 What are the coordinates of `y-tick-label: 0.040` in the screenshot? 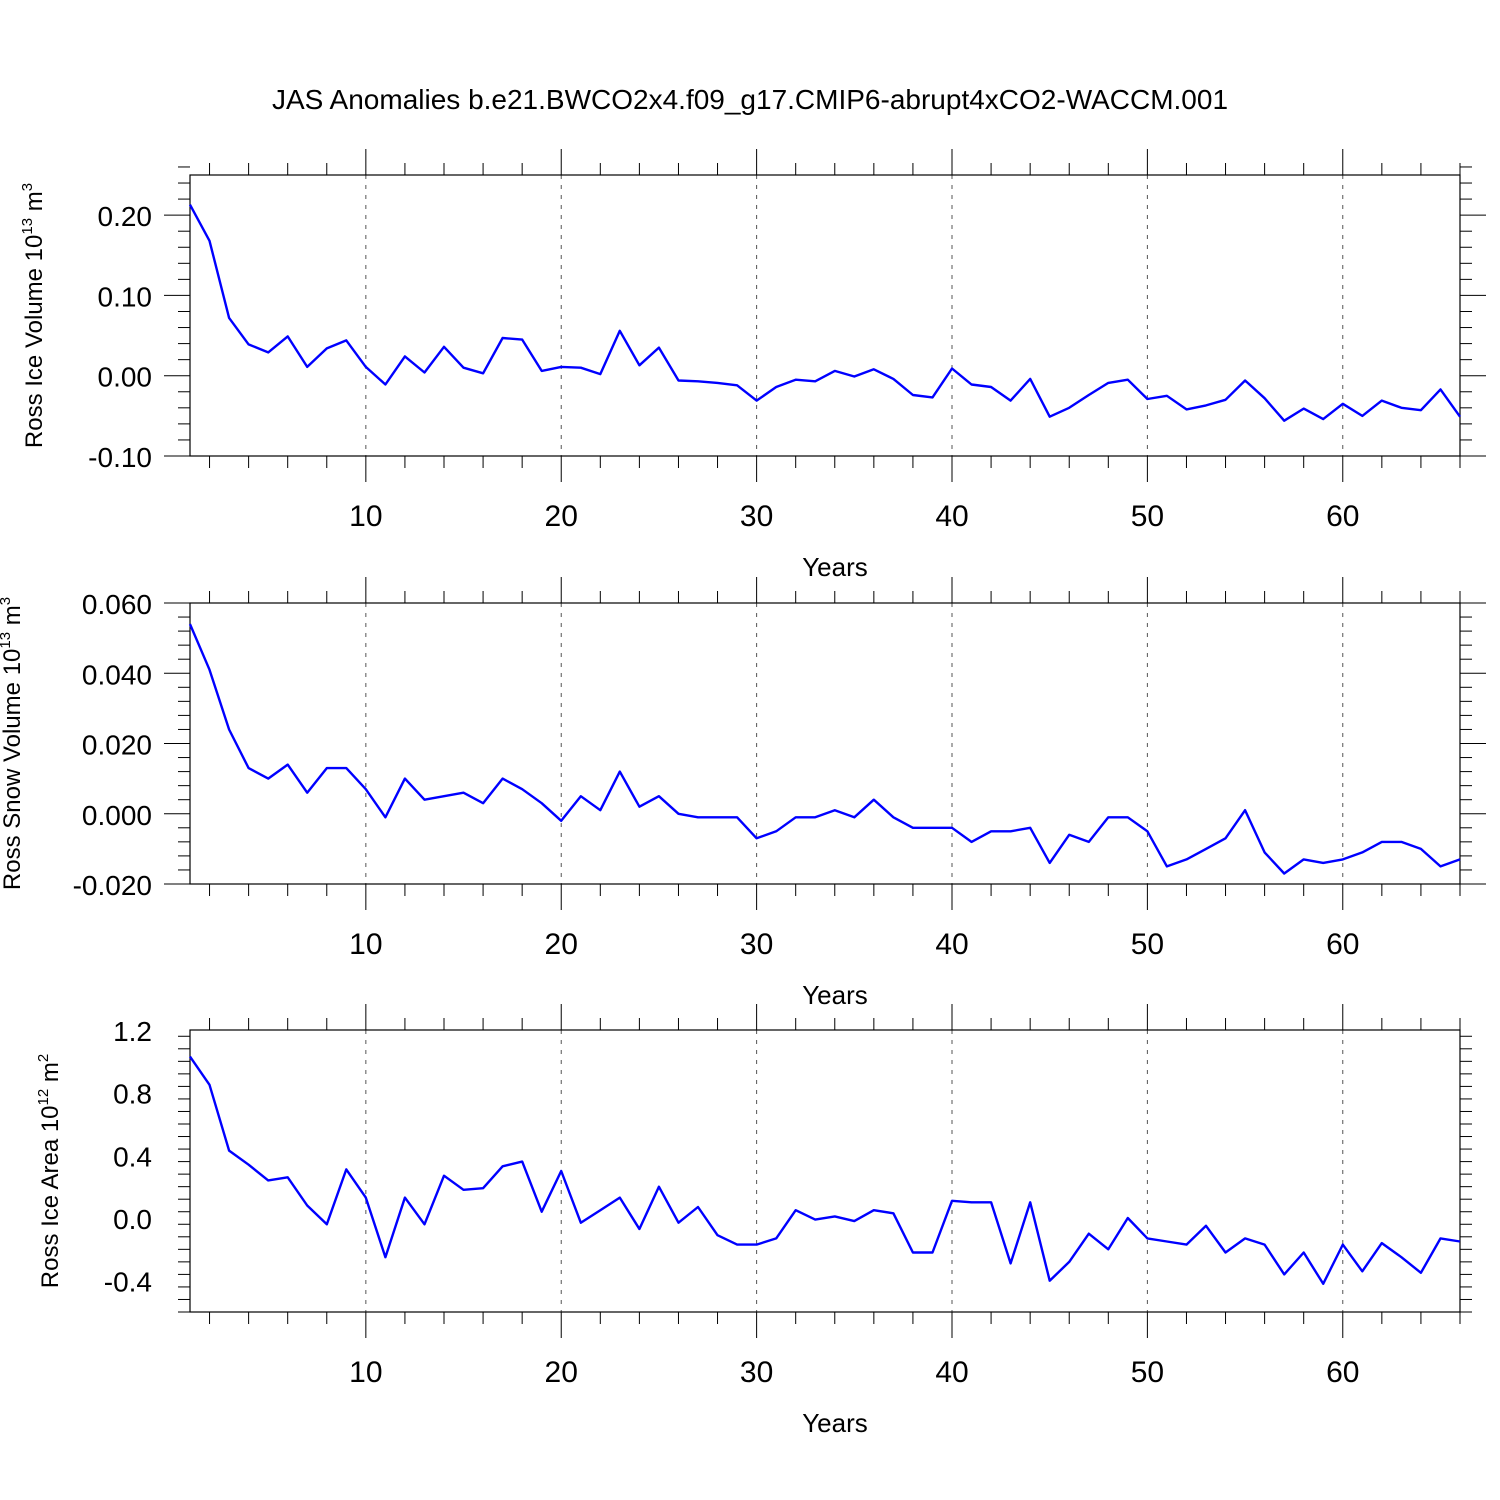 It's located at (117, 674).